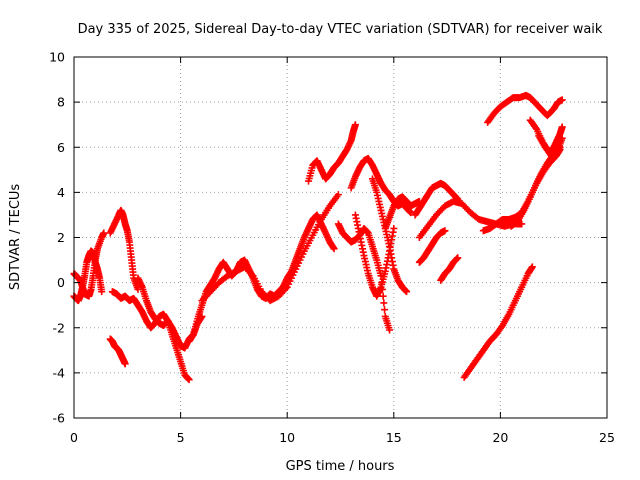 The width and height of the screenshot is (640, 480). I want to click on x-tick-label: 5, so click(181, 437).